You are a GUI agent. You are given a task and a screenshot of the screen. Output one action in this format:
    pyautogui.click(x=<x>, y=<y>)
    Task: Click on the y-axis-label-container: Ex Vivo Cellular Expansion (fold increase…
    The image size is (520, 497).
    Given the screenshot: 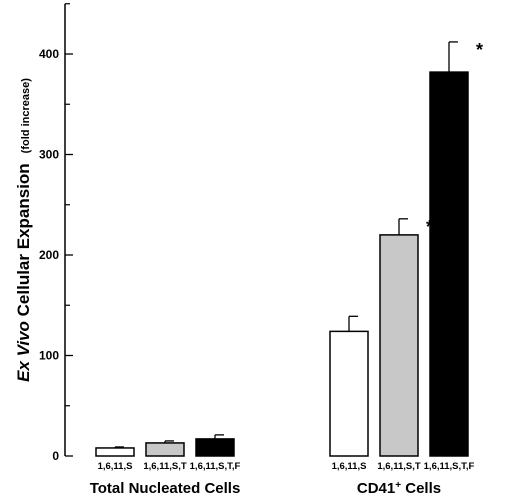 What is the action you would take?
    pyautogui.click(x=24, y=230)
    